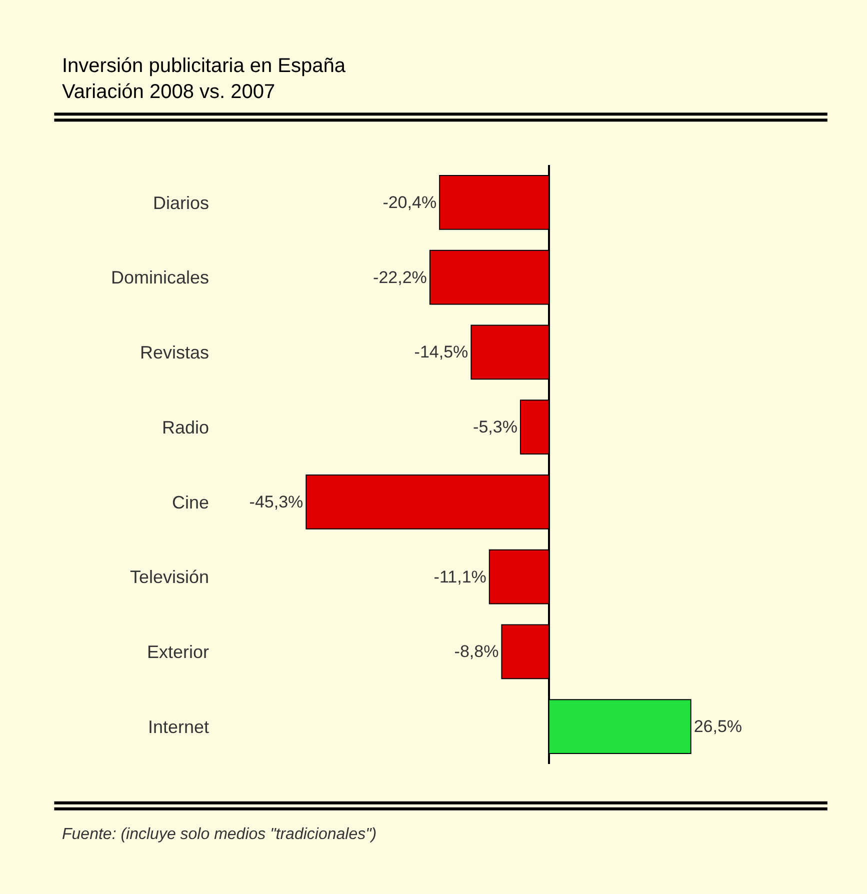  I want to click on chart-title: Inversión publicitaria en España Variación 2008 vs. 2007, so click(204, 79).